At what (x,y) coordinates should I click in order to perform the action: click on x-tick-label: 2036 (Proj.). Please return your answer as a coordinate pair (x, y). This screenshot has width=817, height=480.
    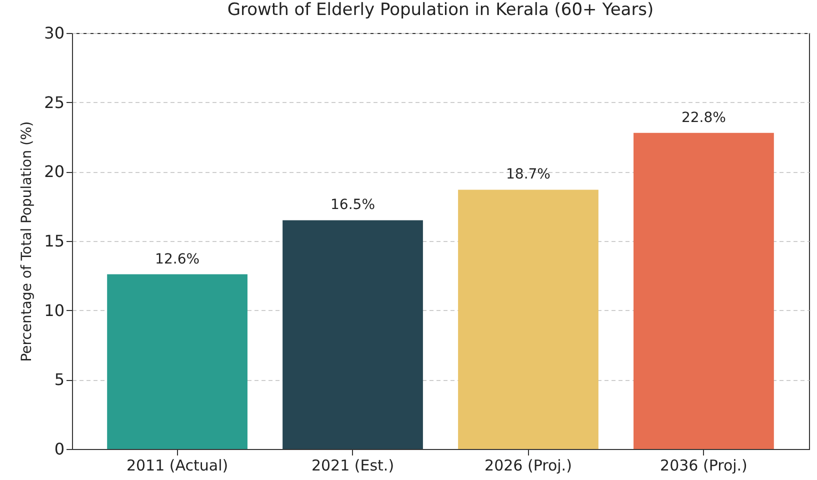
    Looking at the image, I should click on (704, 465).